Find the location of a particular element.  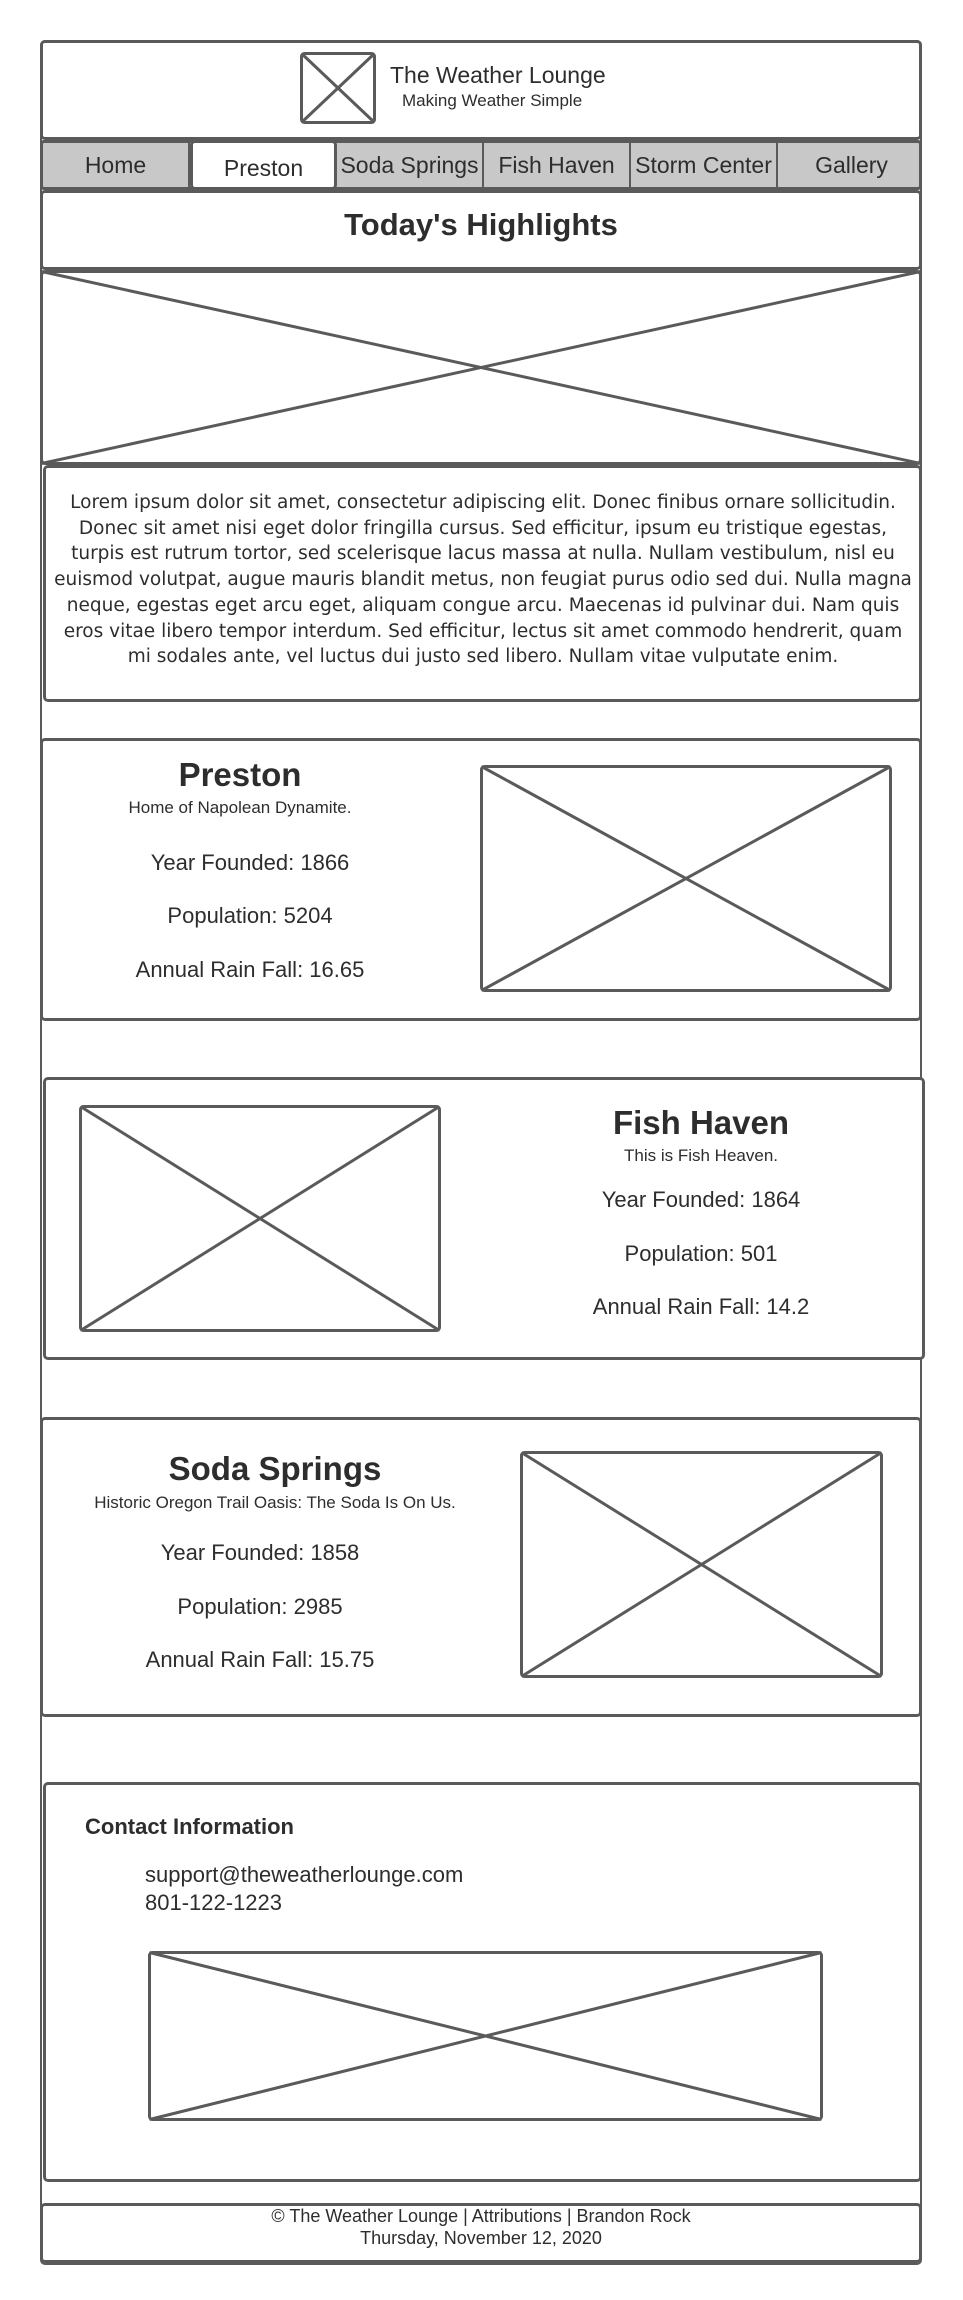

site-logo is located at coordinates (338, 88).